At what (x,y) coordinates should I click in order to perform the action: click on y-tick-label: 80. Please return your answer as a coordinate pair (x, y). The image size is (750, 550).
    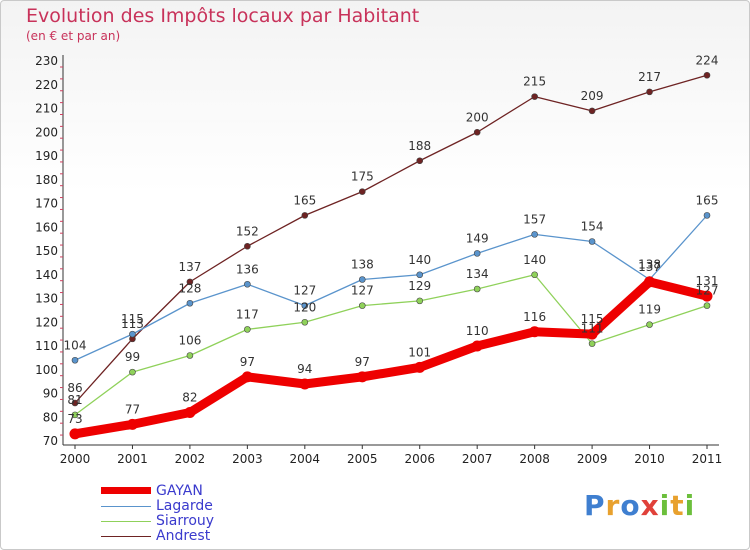
    Looking at the image, I should click on (50, 417).